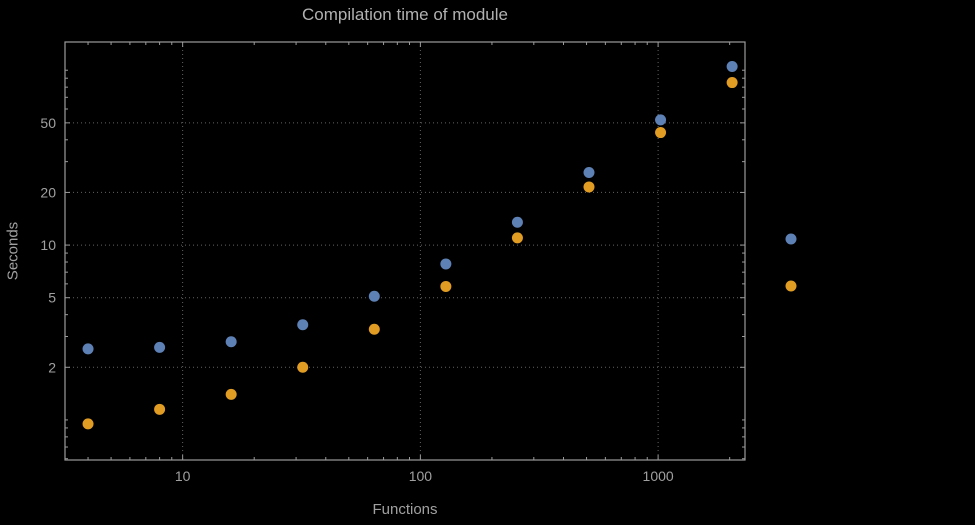  I want to click on point-blue-x256, so click(517, 222).